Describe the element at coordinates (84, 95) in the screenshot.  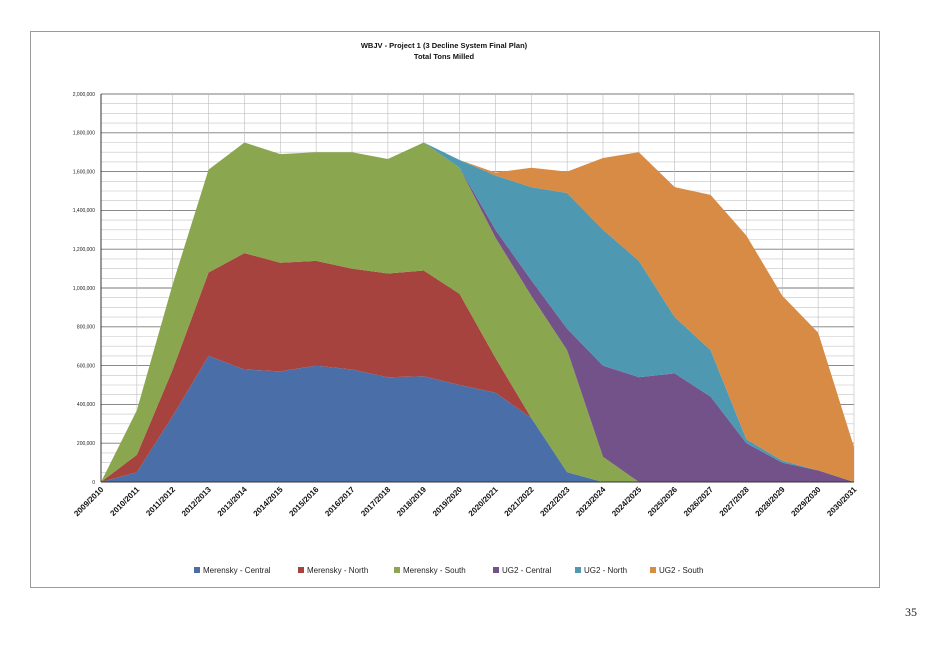
I see `y-tick-label: 2,000,000` at that location.